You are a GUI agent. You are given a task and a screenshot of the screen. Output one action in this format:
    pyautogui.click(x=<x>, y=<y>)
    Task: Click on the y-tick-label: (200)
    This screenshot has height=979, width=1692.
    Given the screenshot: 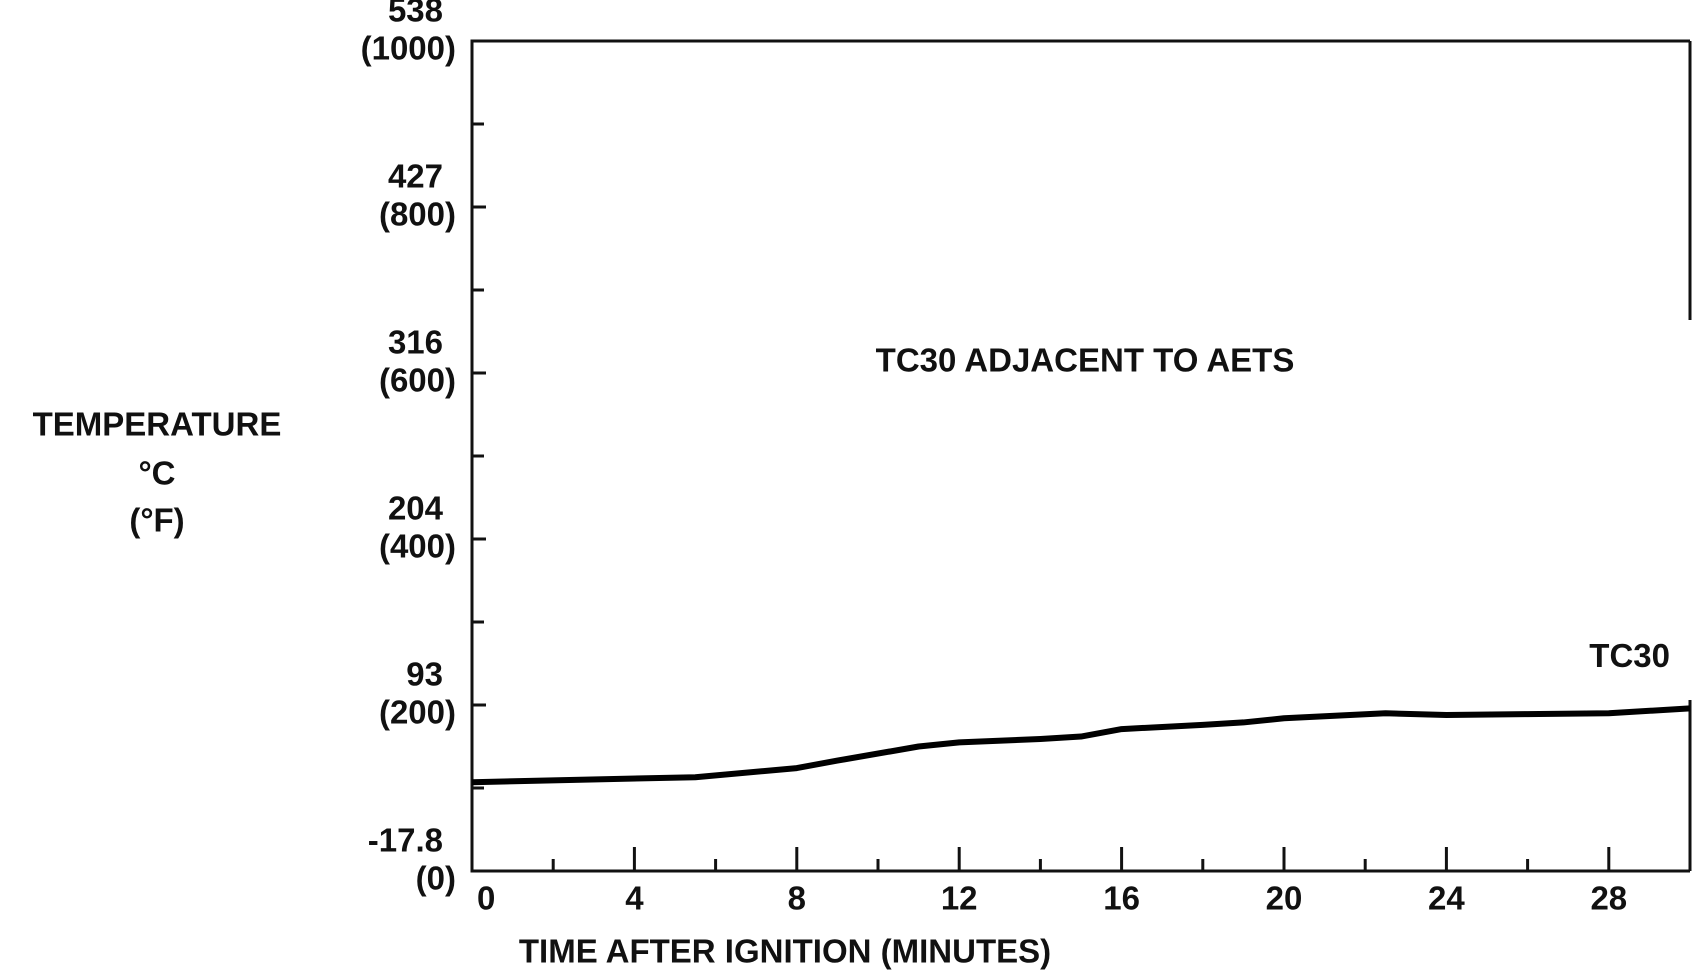 What is the action you would take?
    pyautogui.click(x=417, y=712)
    